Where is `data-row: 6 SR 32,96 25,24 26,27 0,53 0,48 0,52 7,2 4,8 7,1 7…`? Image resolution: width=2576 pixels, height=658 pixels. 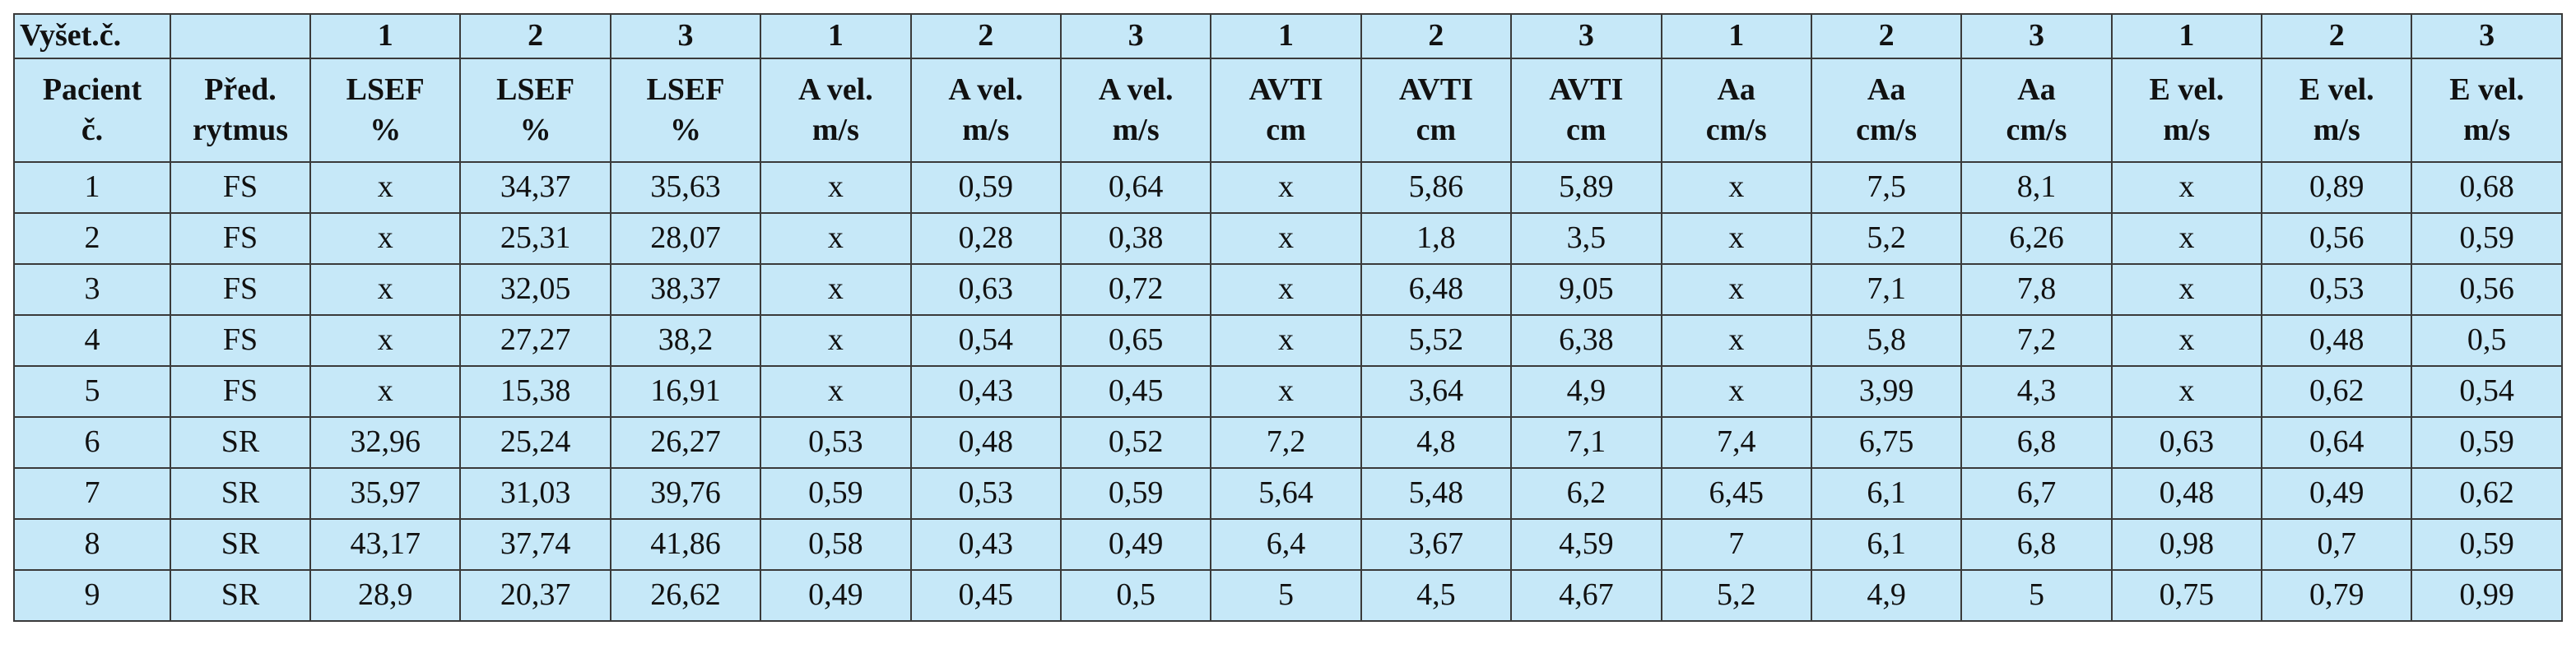 data-row: 6 SR 32,96 25,24 26,27 0,53 0,48 0,52 7,2 4,8 7,1 7… is located at coordinates (1288, 442).